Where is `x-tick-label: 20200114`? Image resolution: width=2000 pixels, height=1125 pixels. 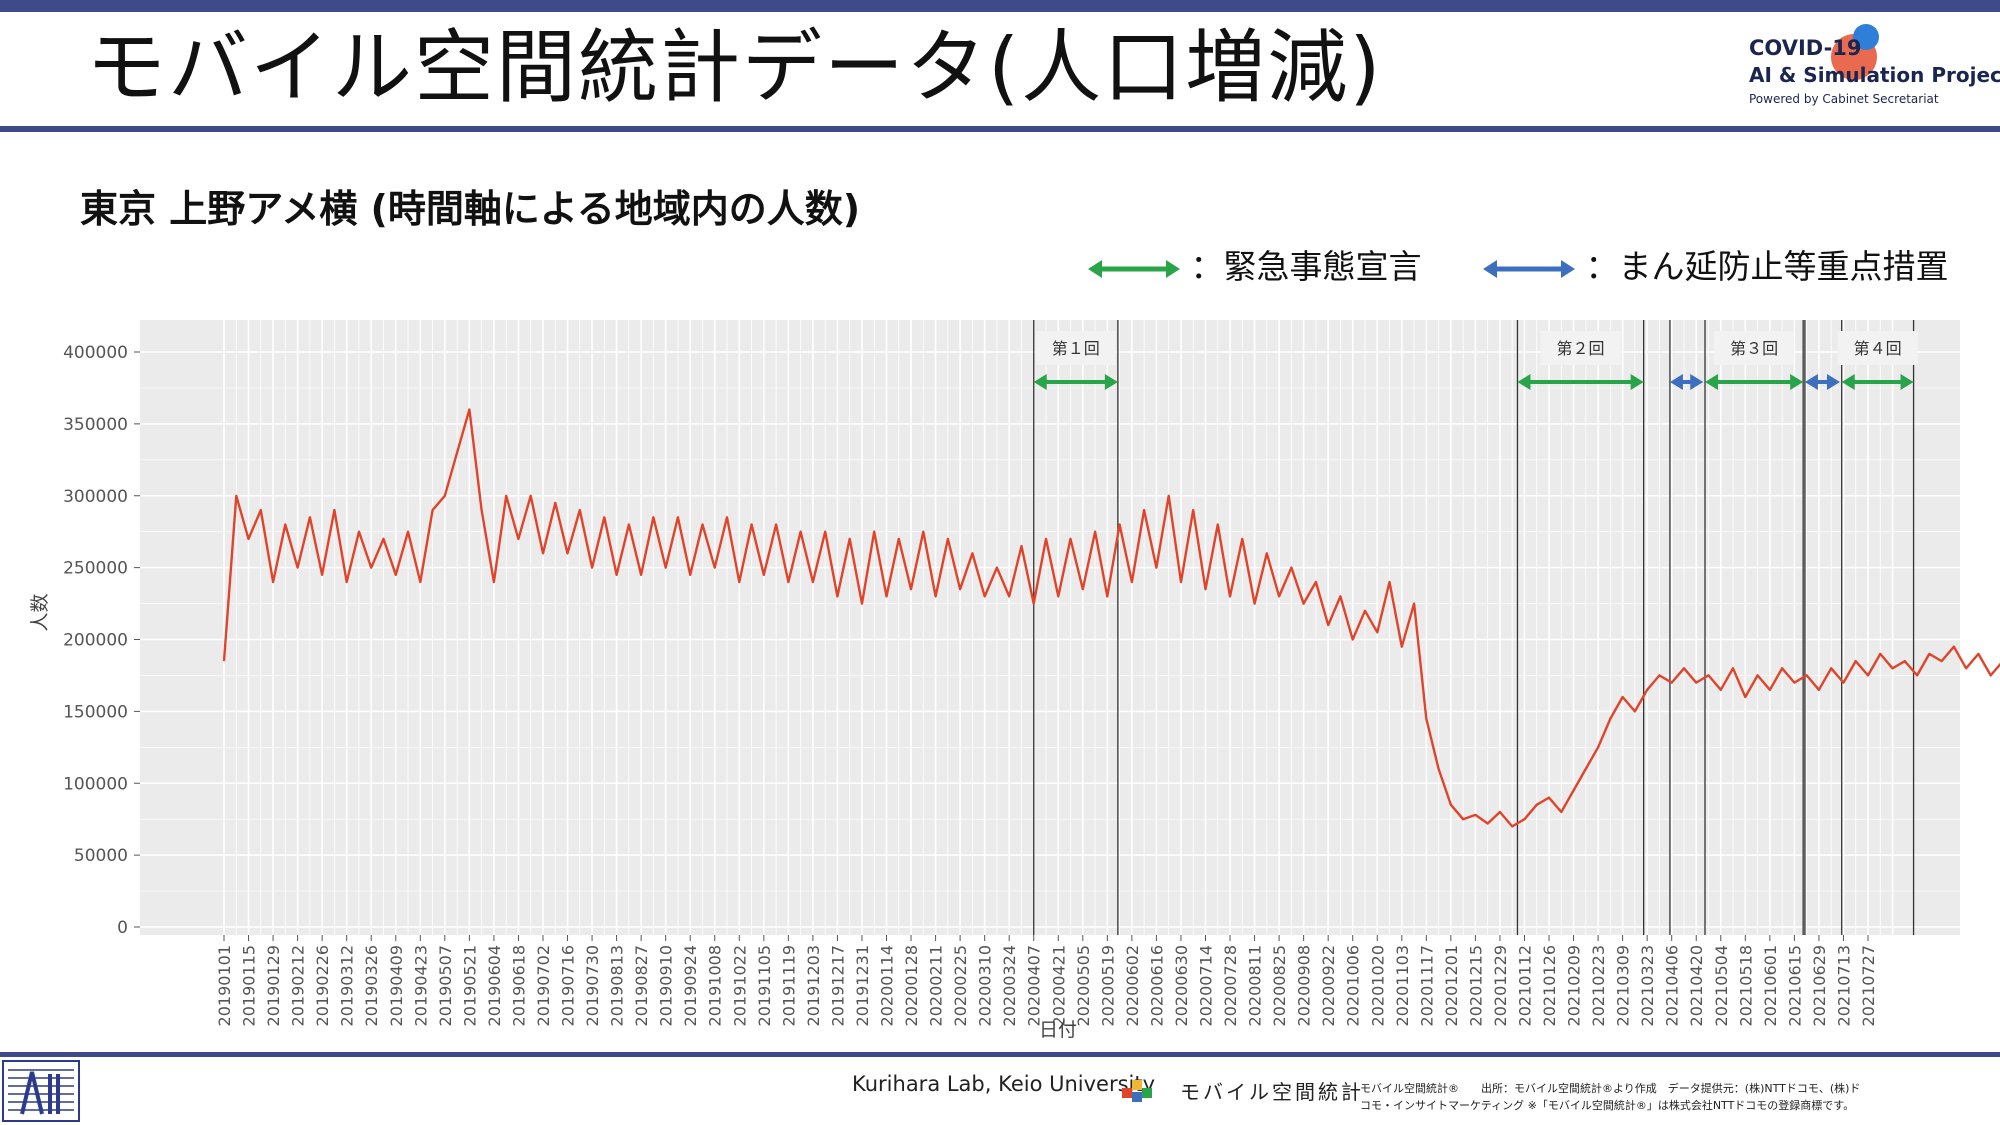
x-tick-label: 20200114 is located at coordinates (887, 985).